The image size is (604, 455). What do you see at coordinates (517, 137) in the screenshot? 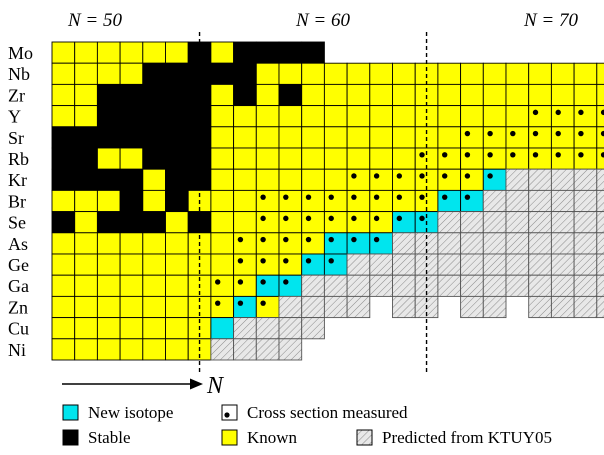
I see `cell-sr-n64-known` at bounding box center [517, 137].